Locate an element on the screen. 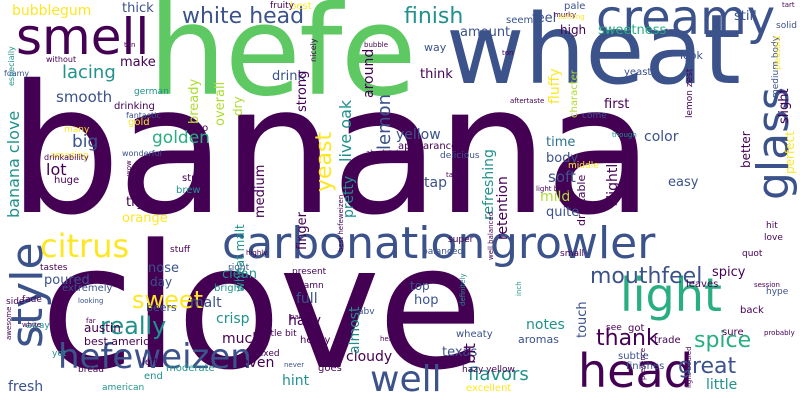  word: color is located at coordinates (661, 137).